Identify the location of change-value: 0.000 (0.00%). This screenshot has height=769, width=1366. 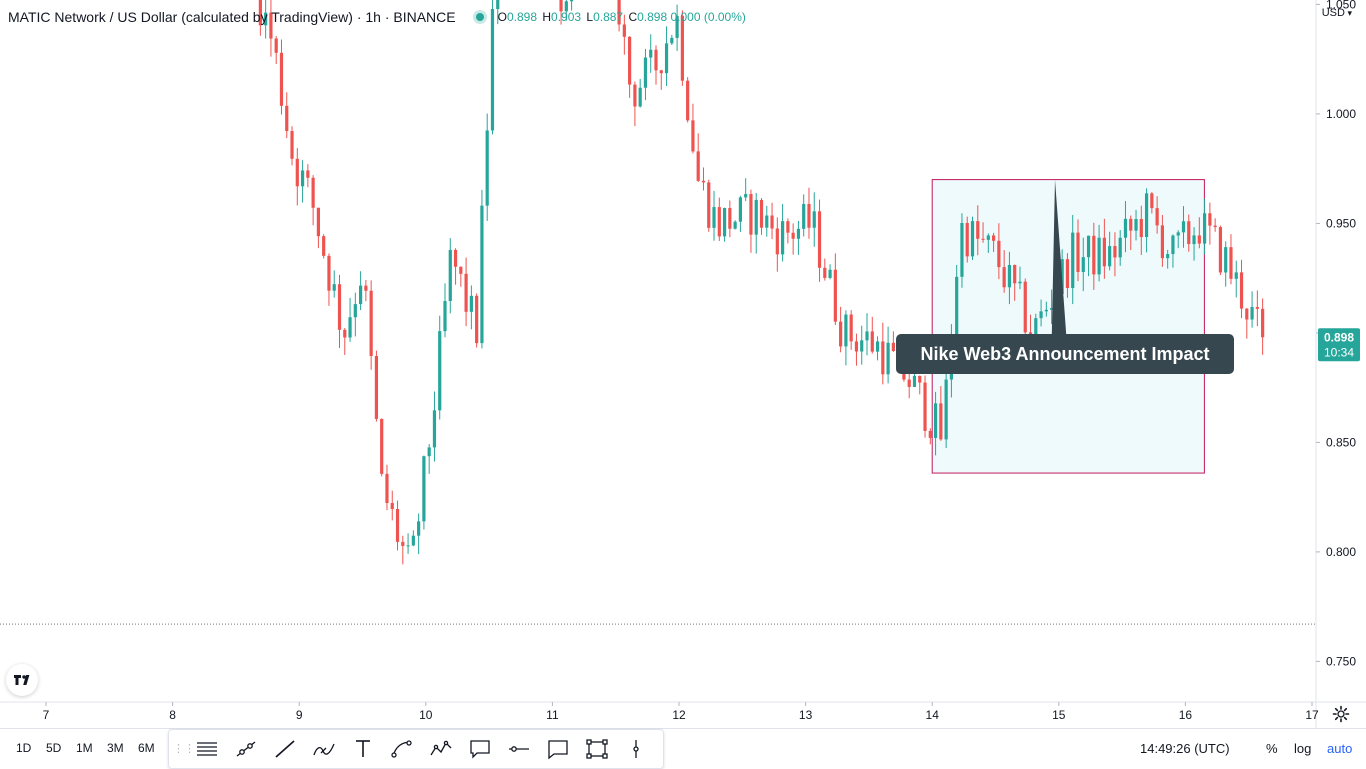
(708, 17).